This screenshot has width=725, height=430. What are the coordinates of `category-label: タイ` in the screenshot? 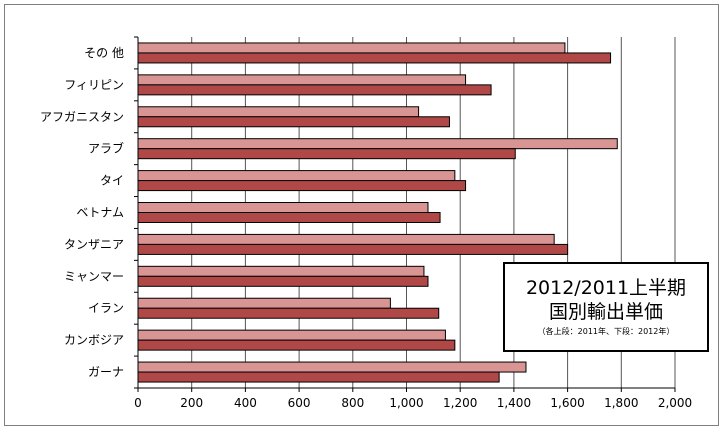 It's located at (112, 181).